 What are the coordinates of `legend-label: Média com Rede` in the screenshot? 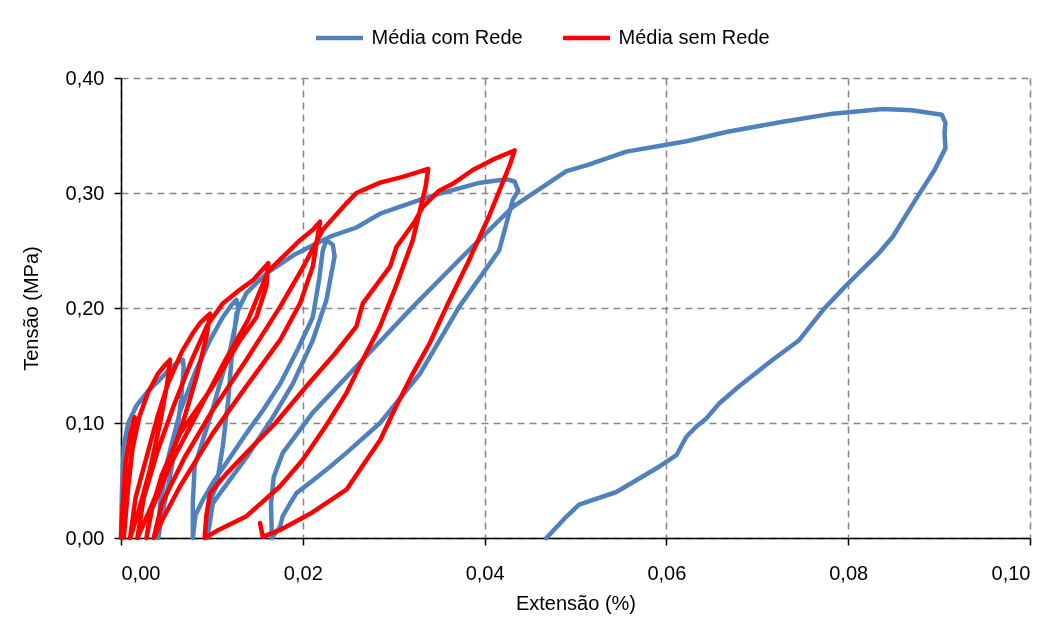 It's located at (447, 37).